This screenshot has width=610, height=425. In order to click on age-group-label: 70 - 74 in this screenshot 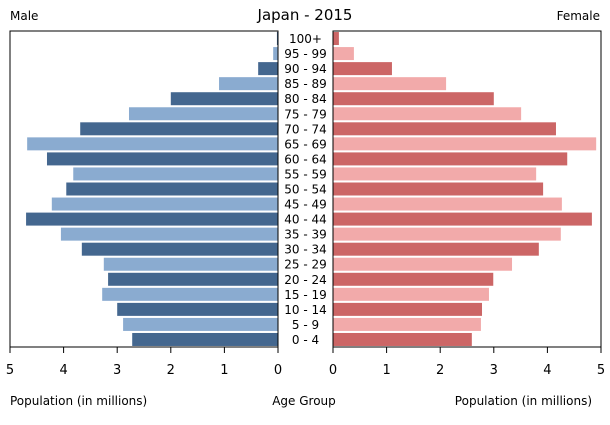, I will do `click(305, 129)`.